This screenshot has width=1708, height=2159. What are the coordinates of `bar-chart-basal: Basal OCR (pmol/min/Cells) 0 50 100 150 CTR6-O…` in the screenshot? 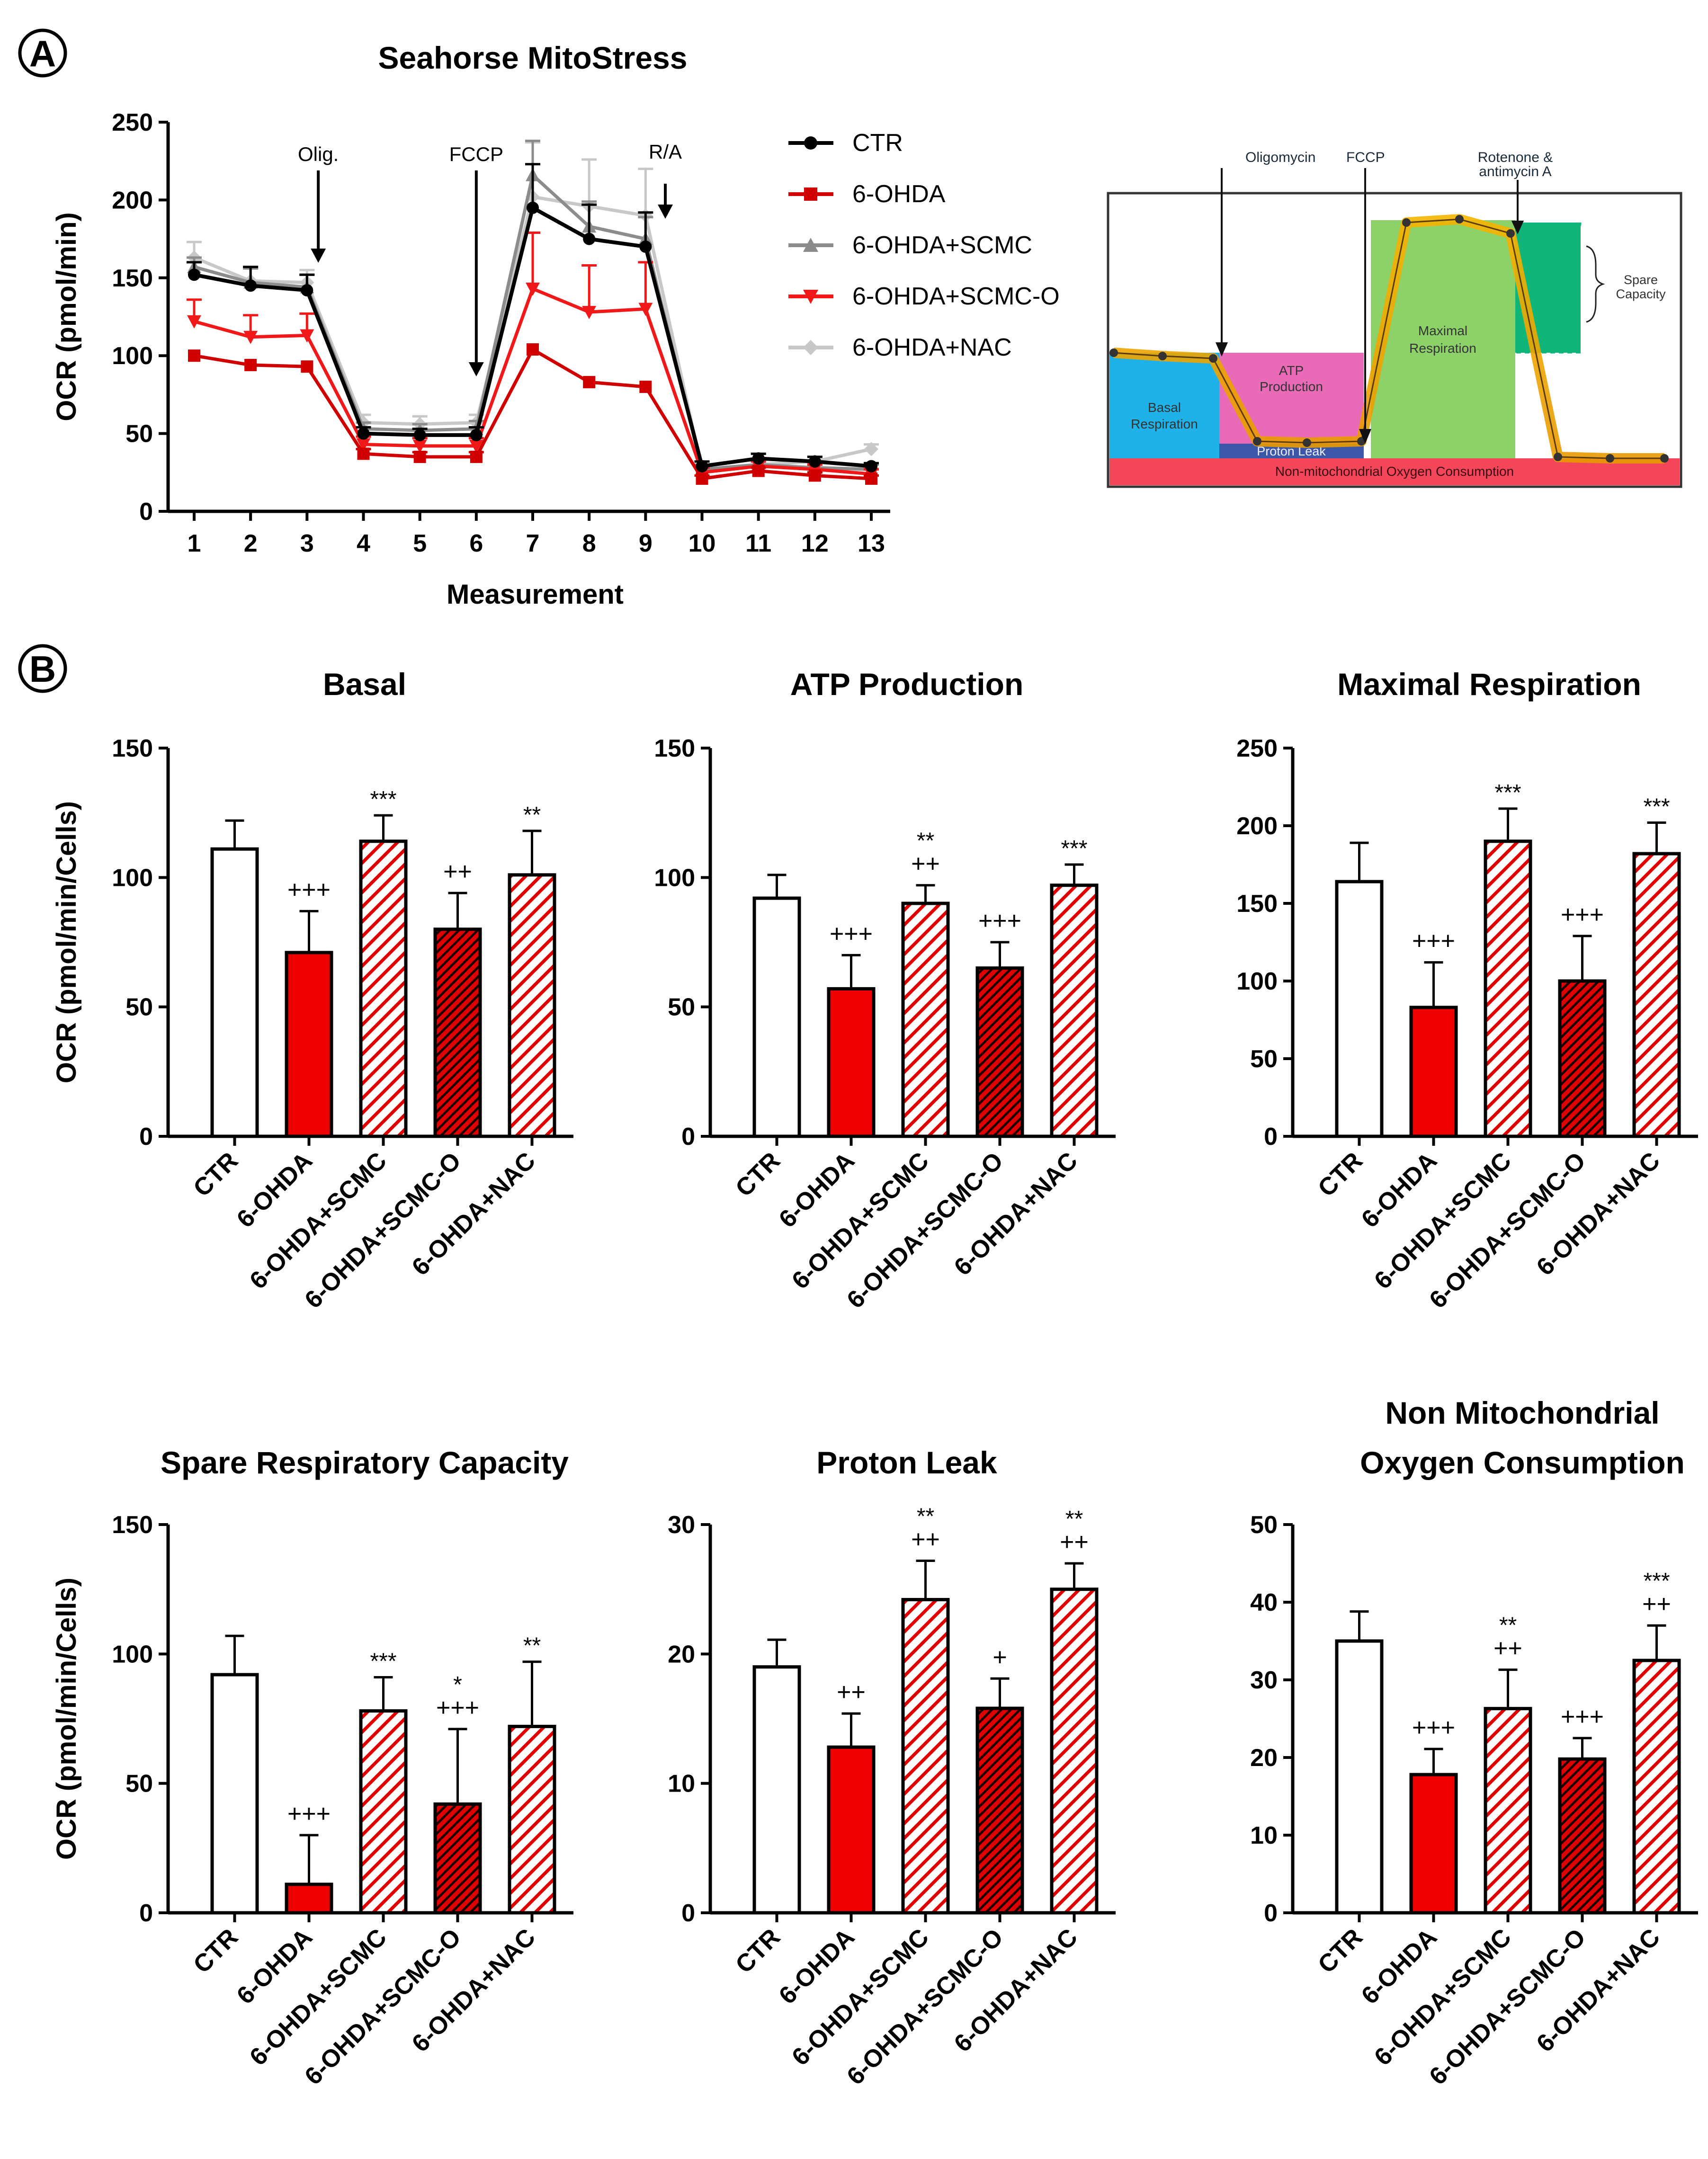 It's located at (312, 990).